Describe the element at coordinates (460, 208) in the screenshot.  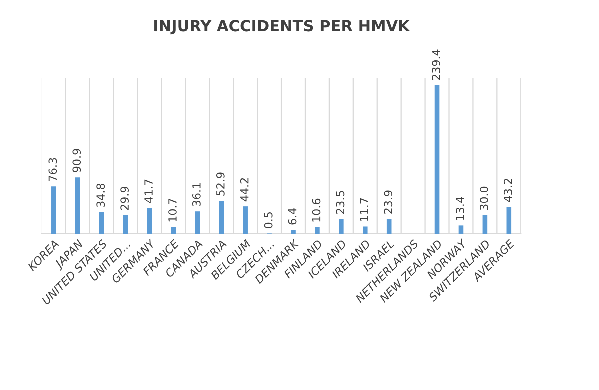
I see `data-label: 13.4` at that location.